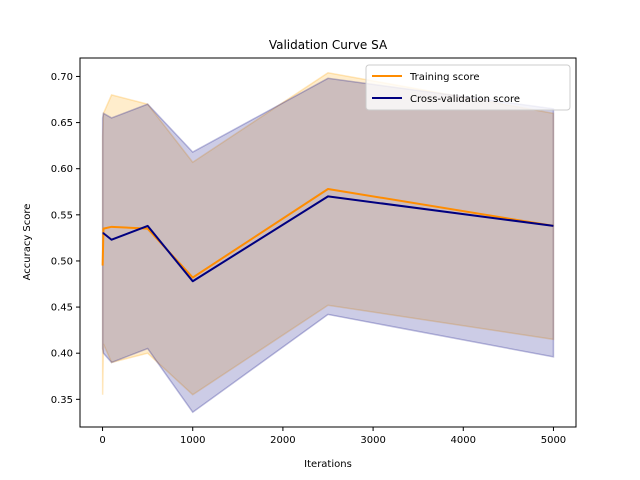 This screenshot has height=480, width=640. I want to click on y-tick-label: 0.45, so click(62, 308).